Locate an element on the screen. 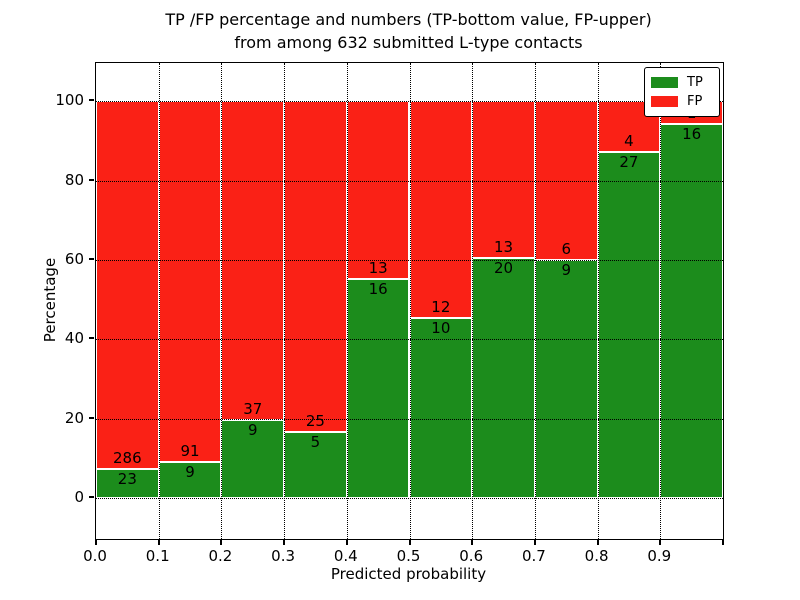 This screenshot has height=600, width=800. bar-count-label-fp: 37 is located at coordinates (253, 409).